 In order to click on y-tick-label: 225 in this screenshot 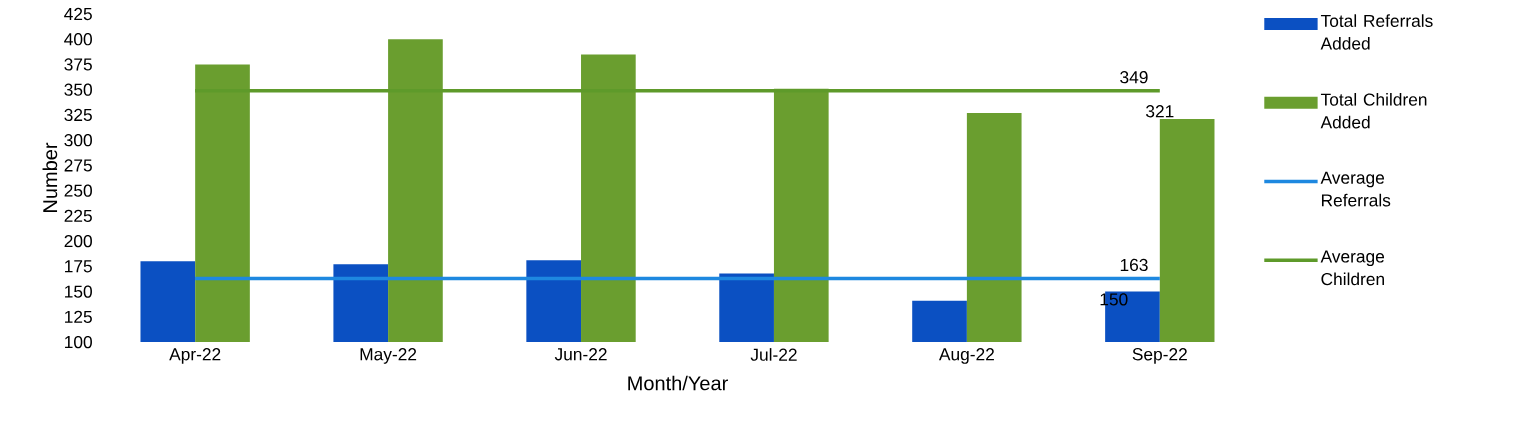, I will do `click(78, 215)`.